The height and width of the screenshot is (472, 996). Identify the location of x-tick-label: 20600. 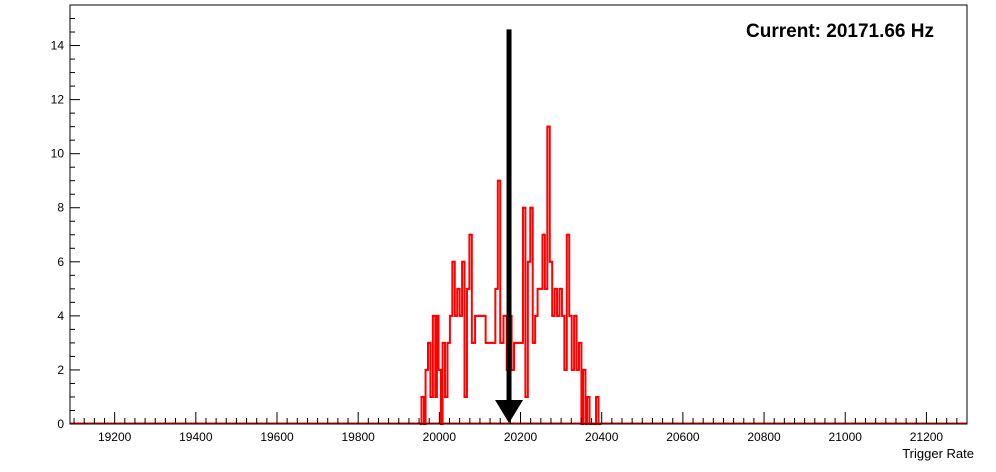
(683, 437).